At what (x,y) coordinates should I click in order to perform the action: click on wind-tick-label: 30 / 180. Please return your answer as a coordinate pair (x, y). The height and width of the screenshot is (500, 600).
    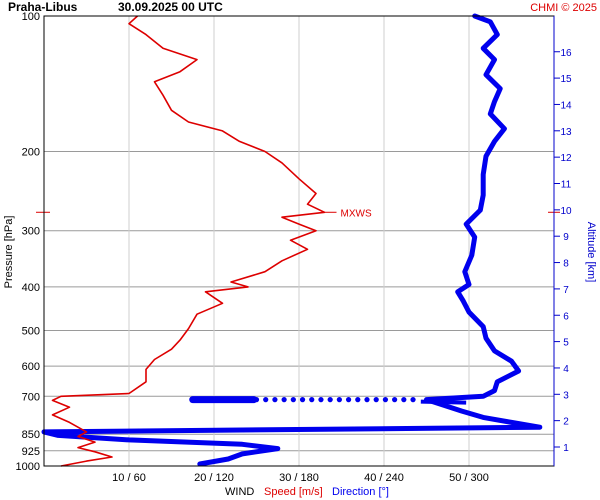
    Looking at the image, I should click on (299, 478).